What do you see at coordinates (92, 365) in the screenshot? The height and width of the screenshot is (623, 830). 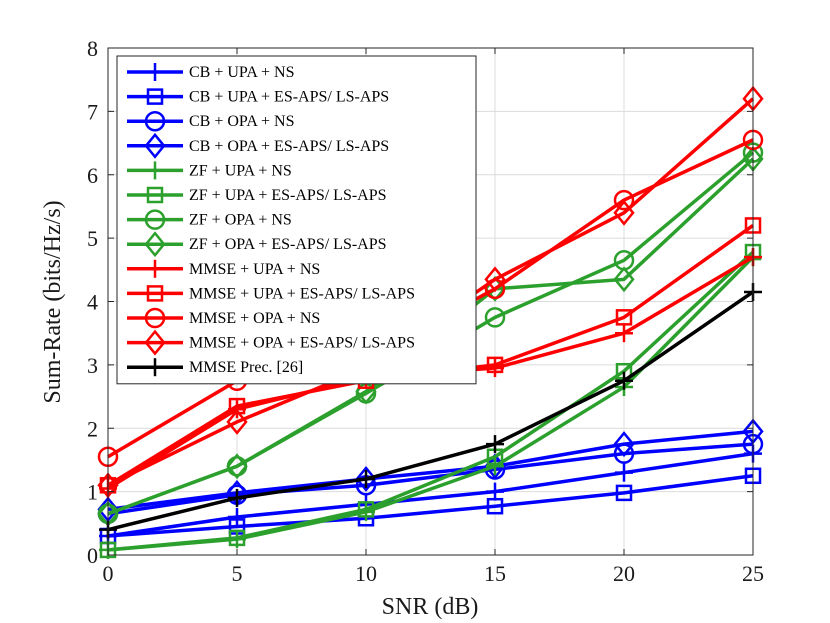 I see `y-tick-label: 3` at bounding box center [92, 365].